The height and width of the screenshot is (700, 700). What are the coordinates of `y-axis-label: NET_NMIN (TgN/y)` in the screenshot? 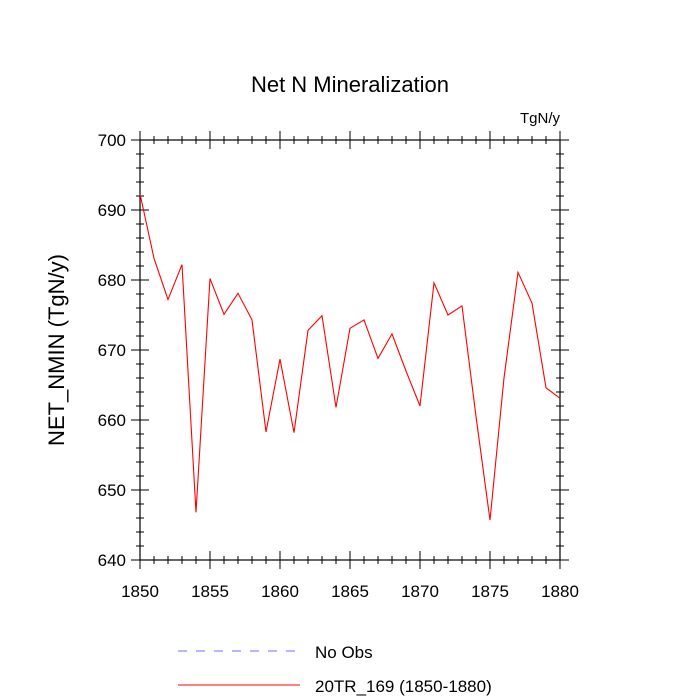 It's located at (56, 350).